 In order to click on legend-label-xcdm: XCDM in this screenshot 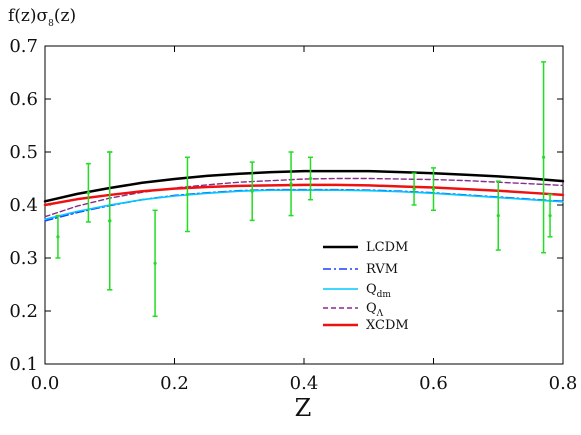, I will do `click(387, 325)`.